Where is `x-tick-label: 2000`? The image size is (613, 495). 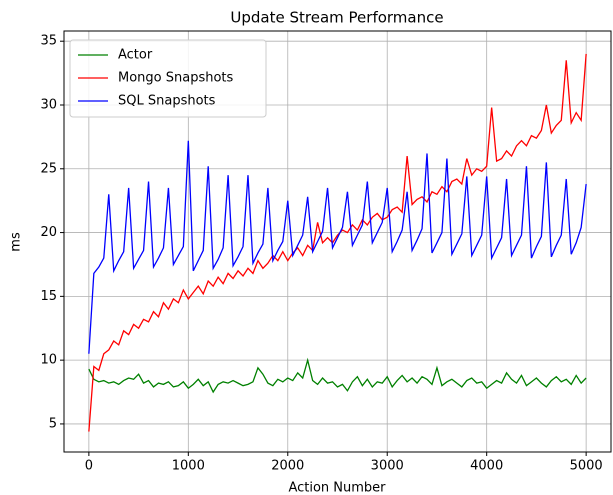 x-tick-label: 2000 is located at coordinates (287, 466).